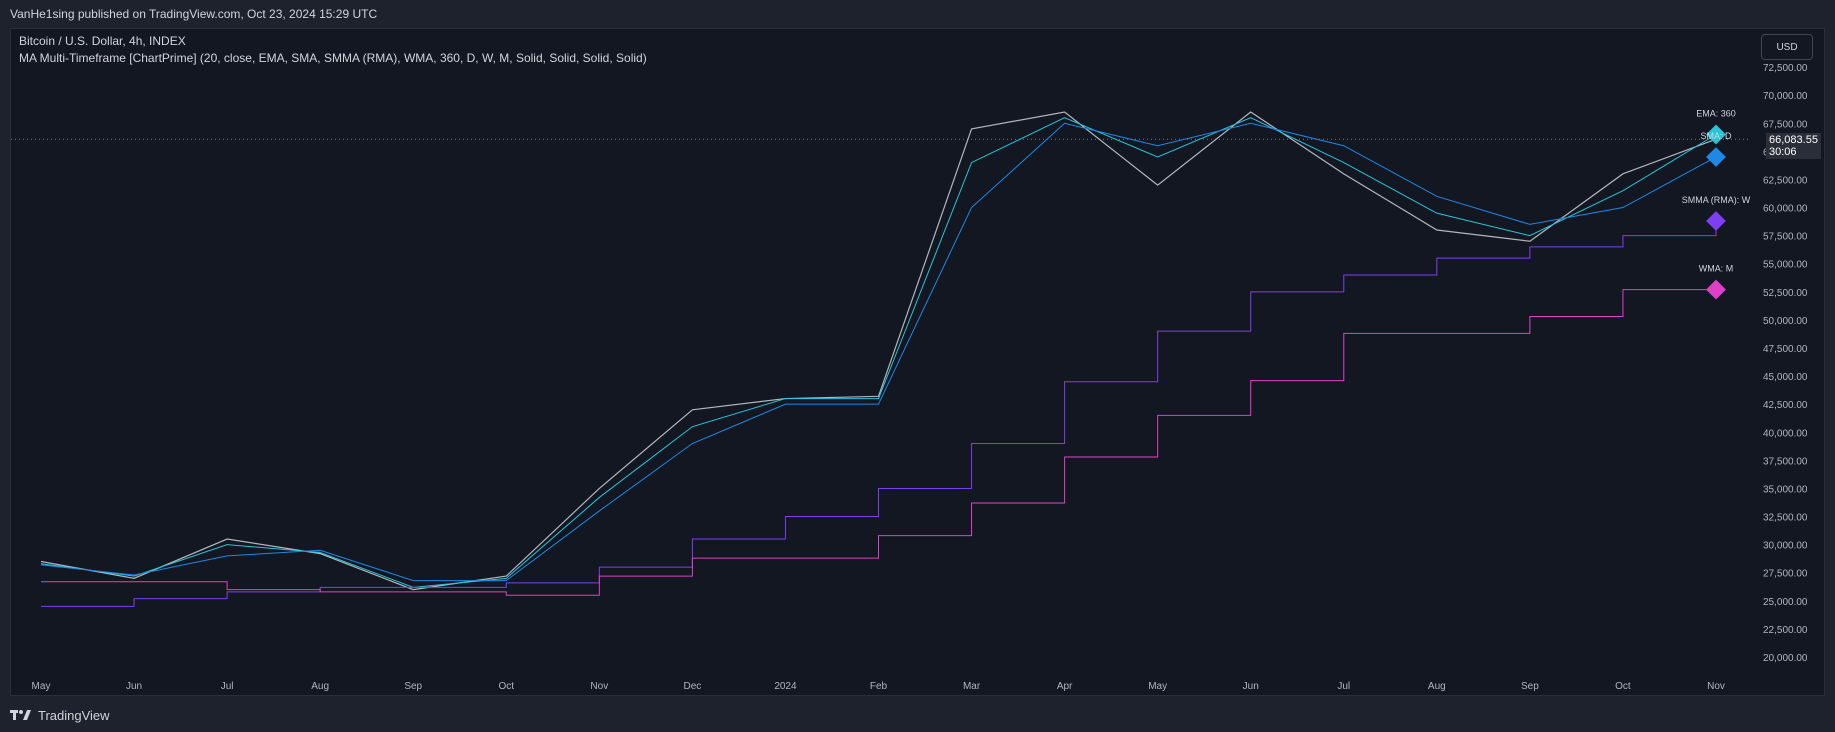 Image resolution: width=1835 pixels, height=732 pixels. I want to click on y-tick-label: 35,000.00, so click(1785, 489).